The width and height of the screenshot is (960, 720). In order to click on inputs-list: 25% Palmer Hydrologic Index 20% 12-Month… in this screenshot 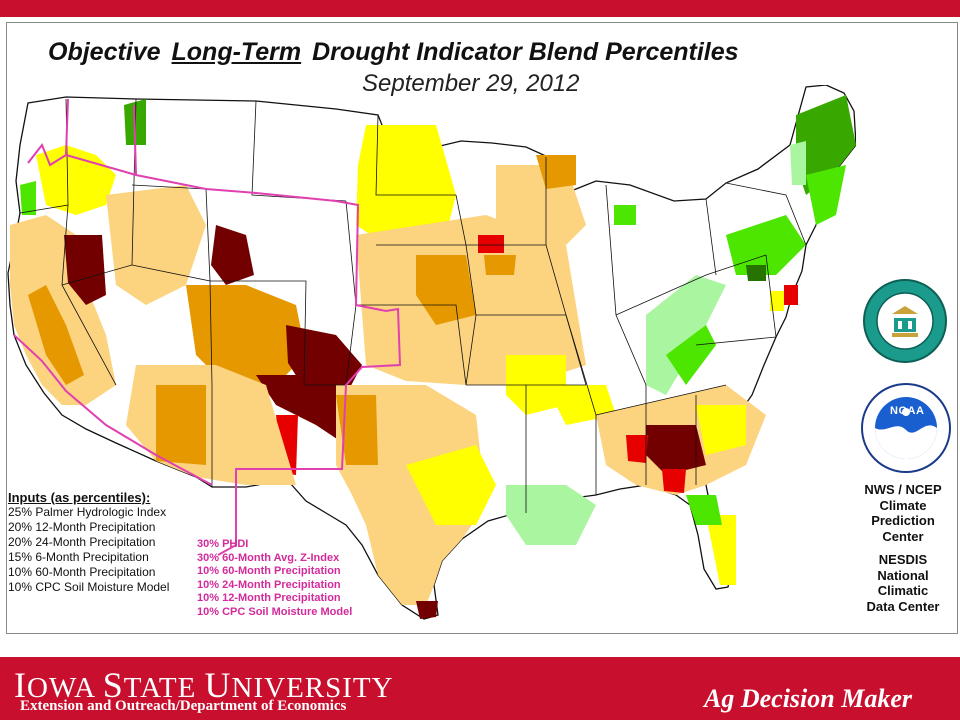, I will do `click(104, 550)`.